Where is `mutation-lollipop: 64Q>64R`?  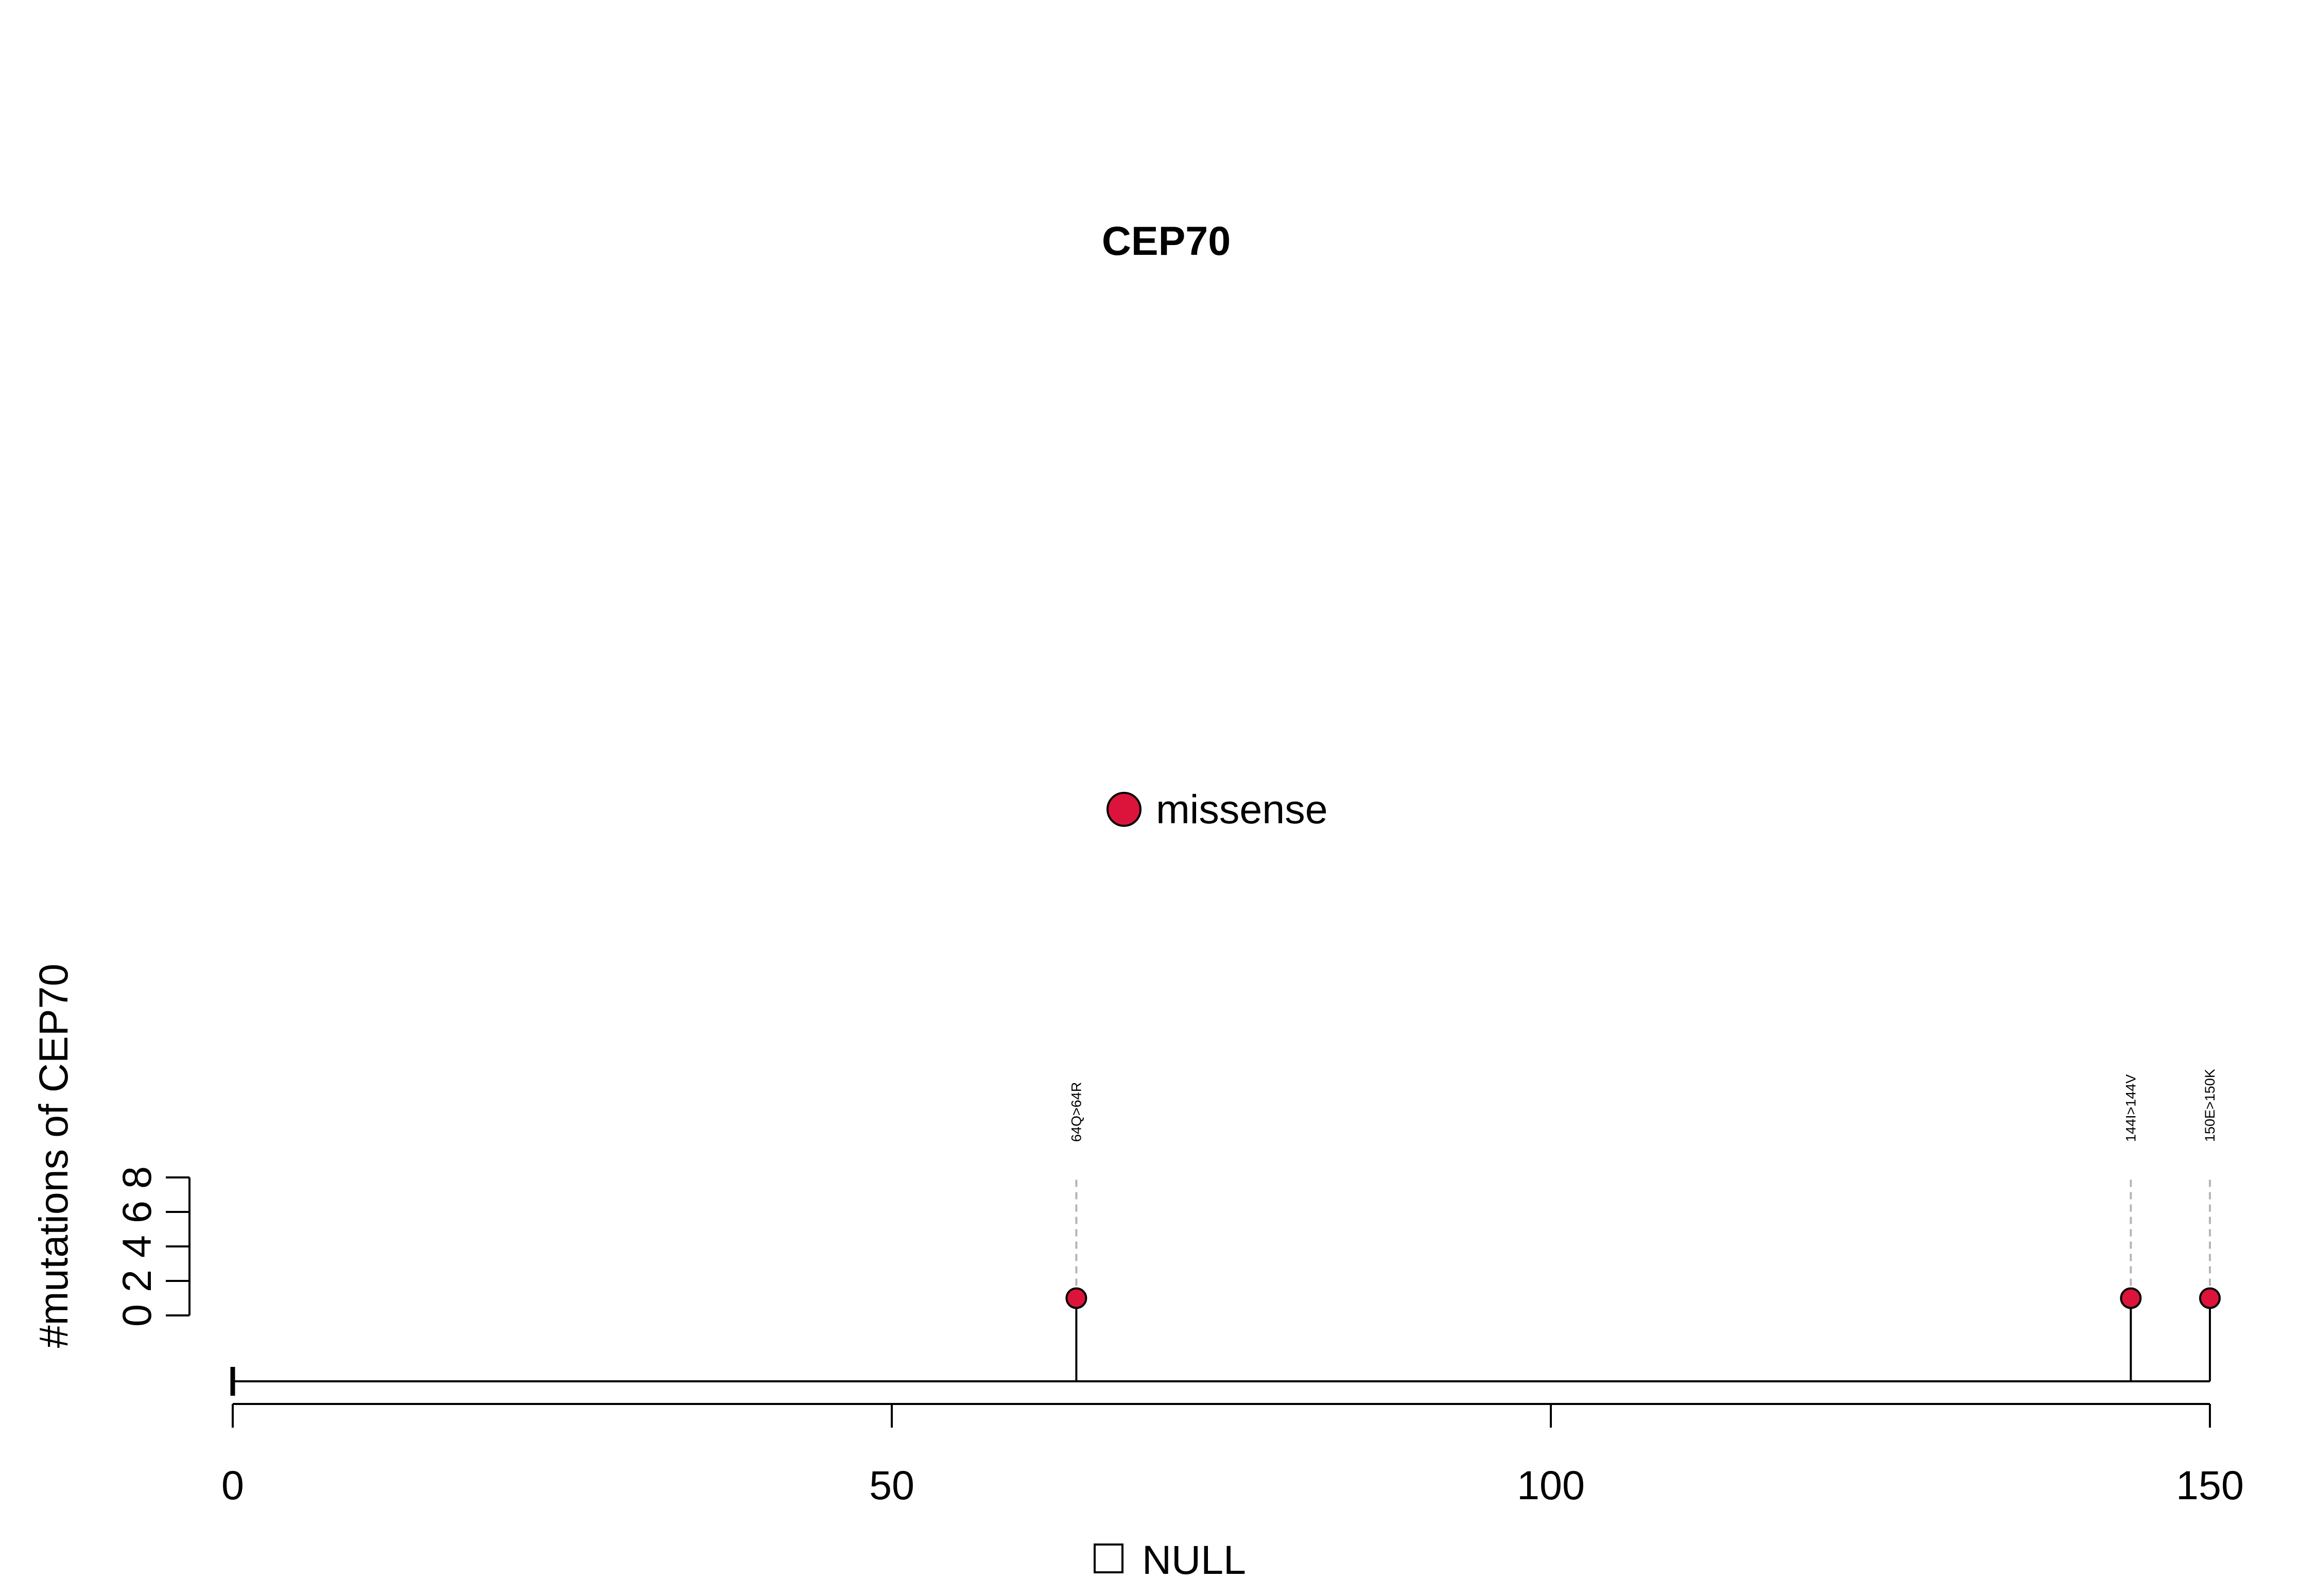
mutation-lollipop: 64Q>64R is located at coordinates (1076, 1231).